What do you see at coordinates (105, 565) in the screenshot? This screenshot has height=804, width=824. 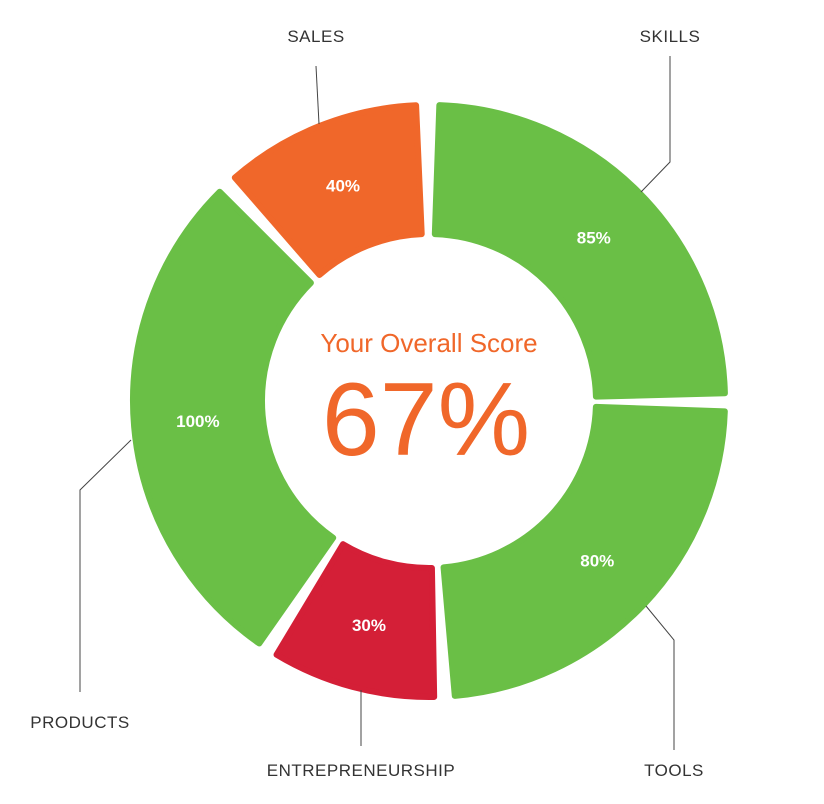 I see `leader-line-products` at bounding box center [105, 565].